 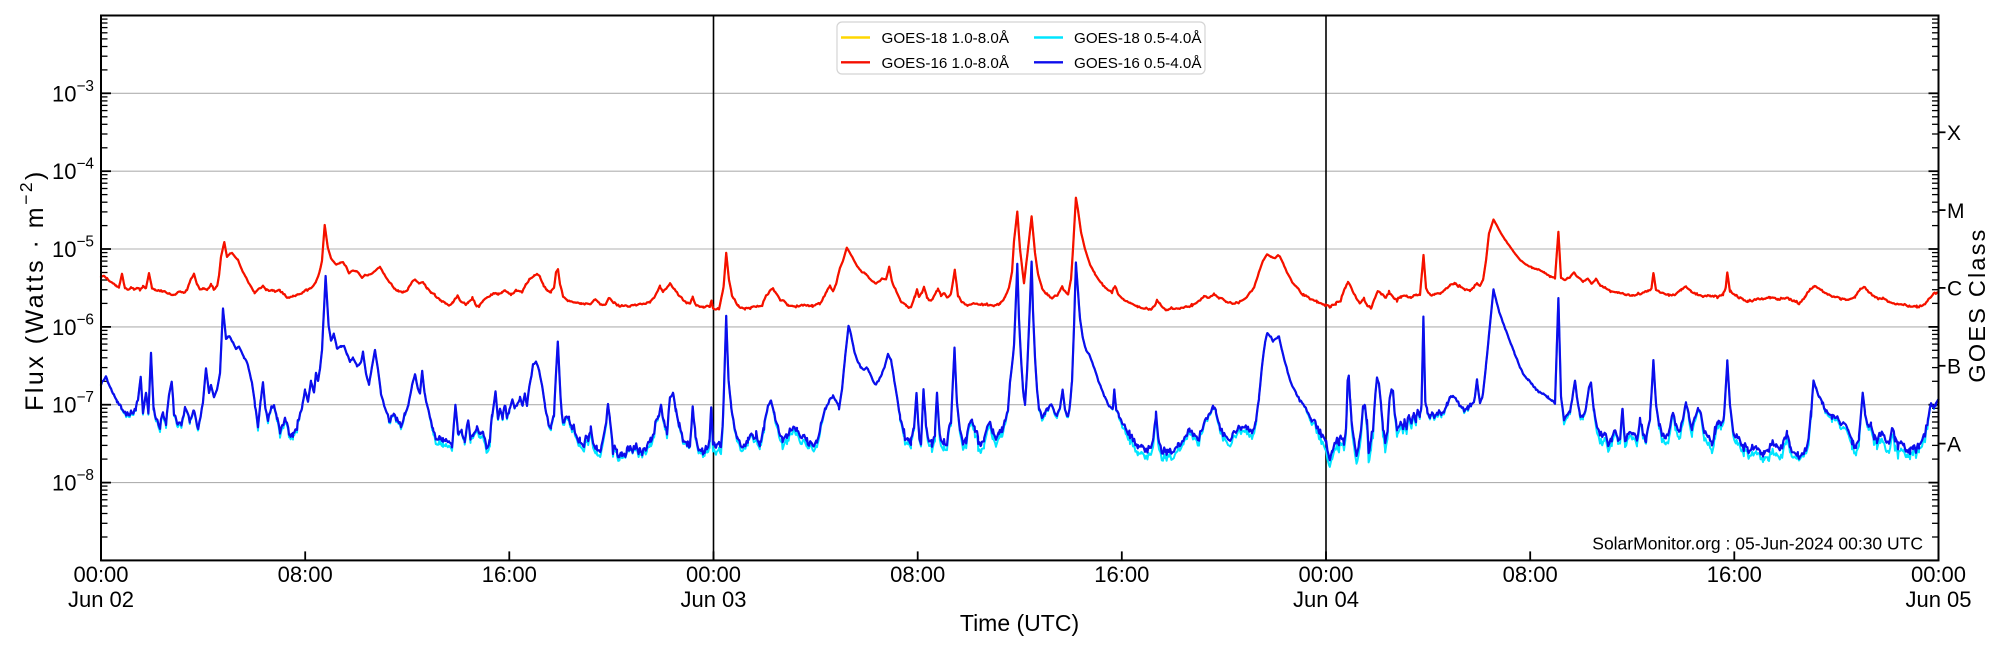 What do you see at coordinates (73, 325) in the screenshot?
I see `svg-text: 10⁻⁶` at bounding box center [73, 325].